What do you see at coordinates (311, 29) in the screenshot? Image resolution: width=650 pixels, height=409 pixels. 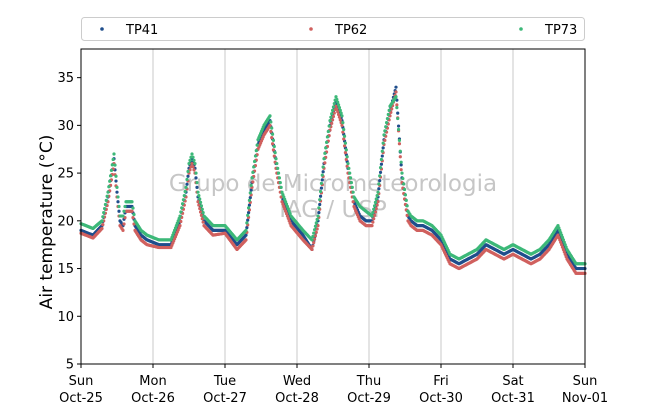 I see `legend-marker-tp62` at bounding box center [311, 29].